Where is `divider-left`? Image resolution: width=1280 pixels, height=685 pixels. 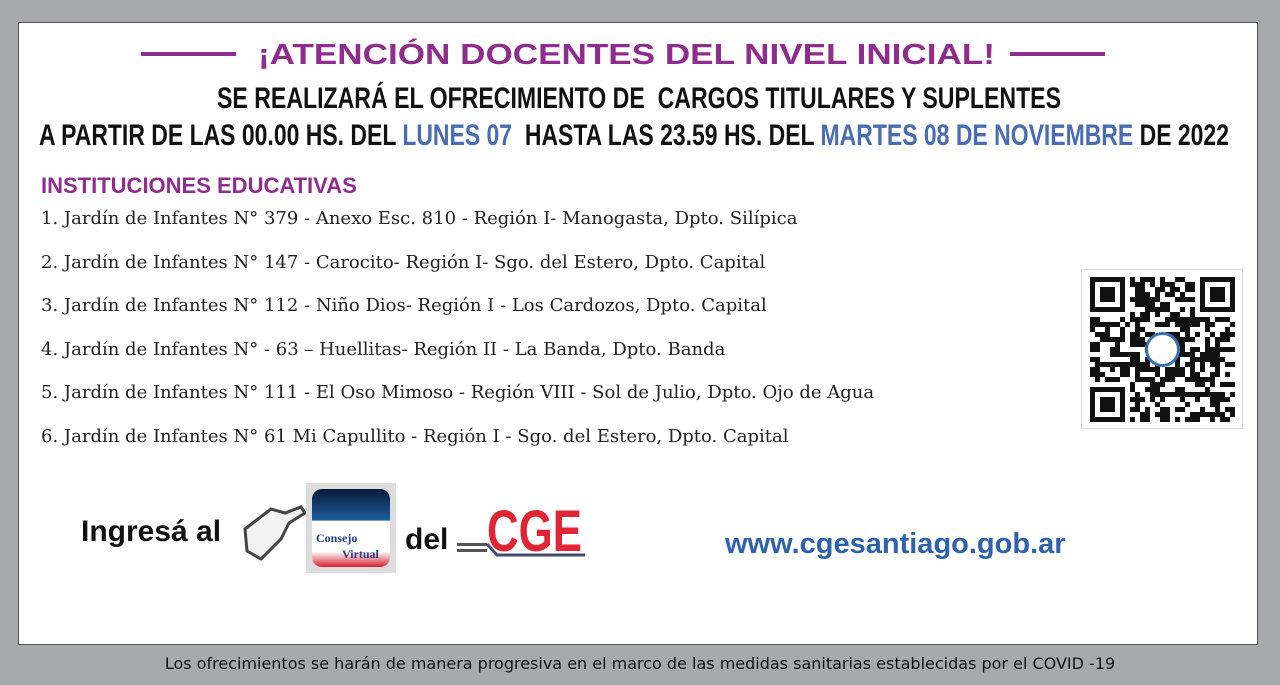
divider-left is located at coordinates (188, 54).